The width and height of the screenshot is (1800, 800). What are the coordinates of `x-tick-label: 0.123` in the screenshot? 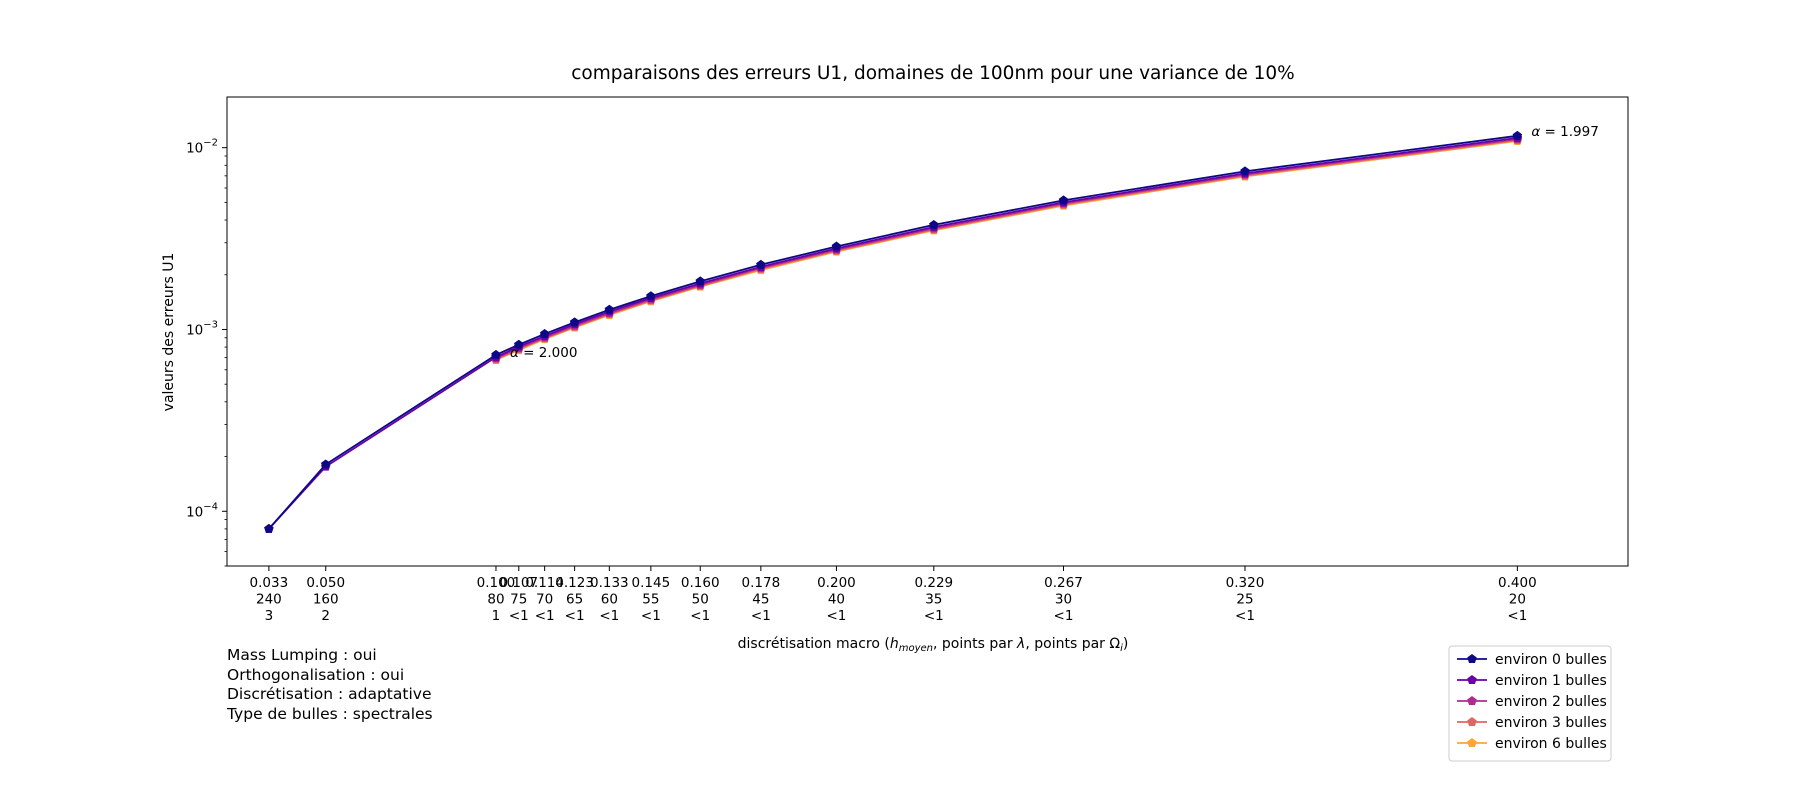 It's located at (574, 583).